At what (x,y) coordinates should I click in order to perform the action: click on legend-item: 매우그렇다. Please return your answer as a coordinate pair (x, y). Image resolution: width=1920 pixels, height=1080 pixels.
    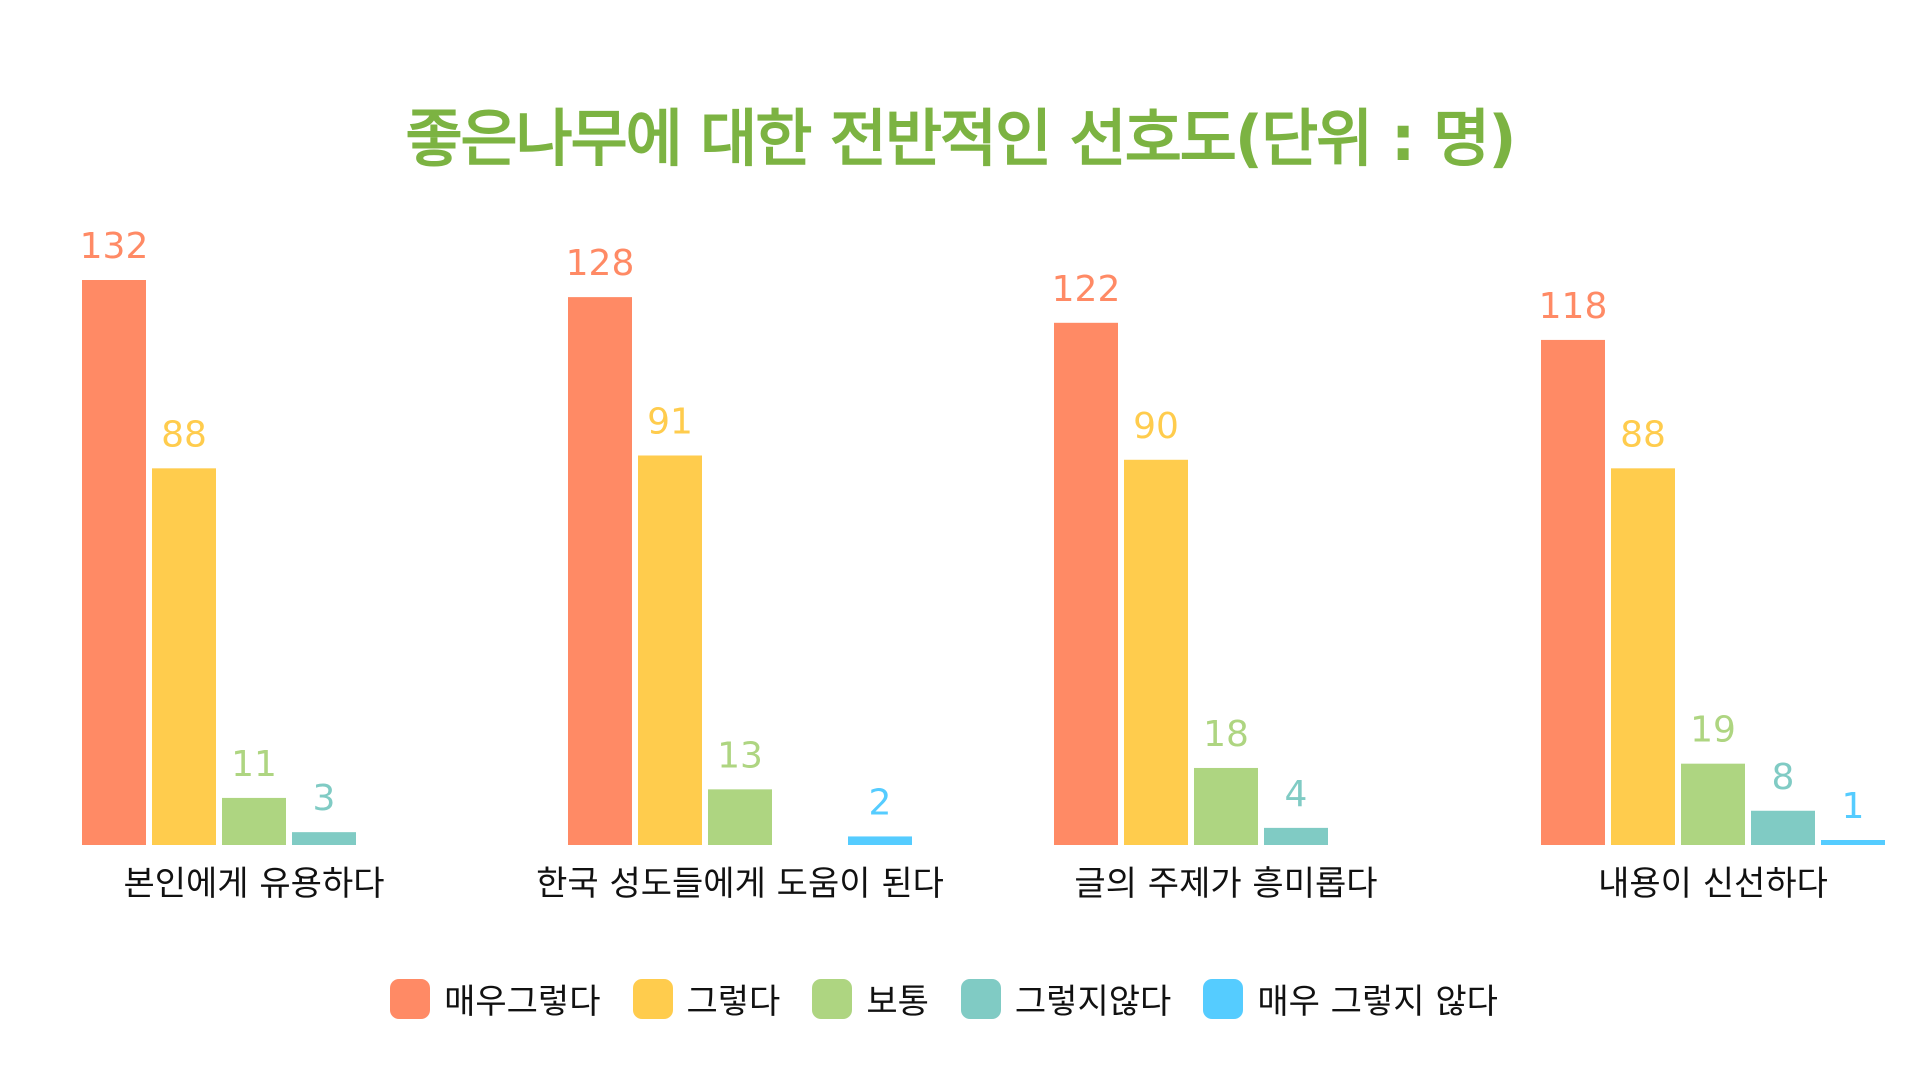
    Looking at the image, I should click on (495, 998).